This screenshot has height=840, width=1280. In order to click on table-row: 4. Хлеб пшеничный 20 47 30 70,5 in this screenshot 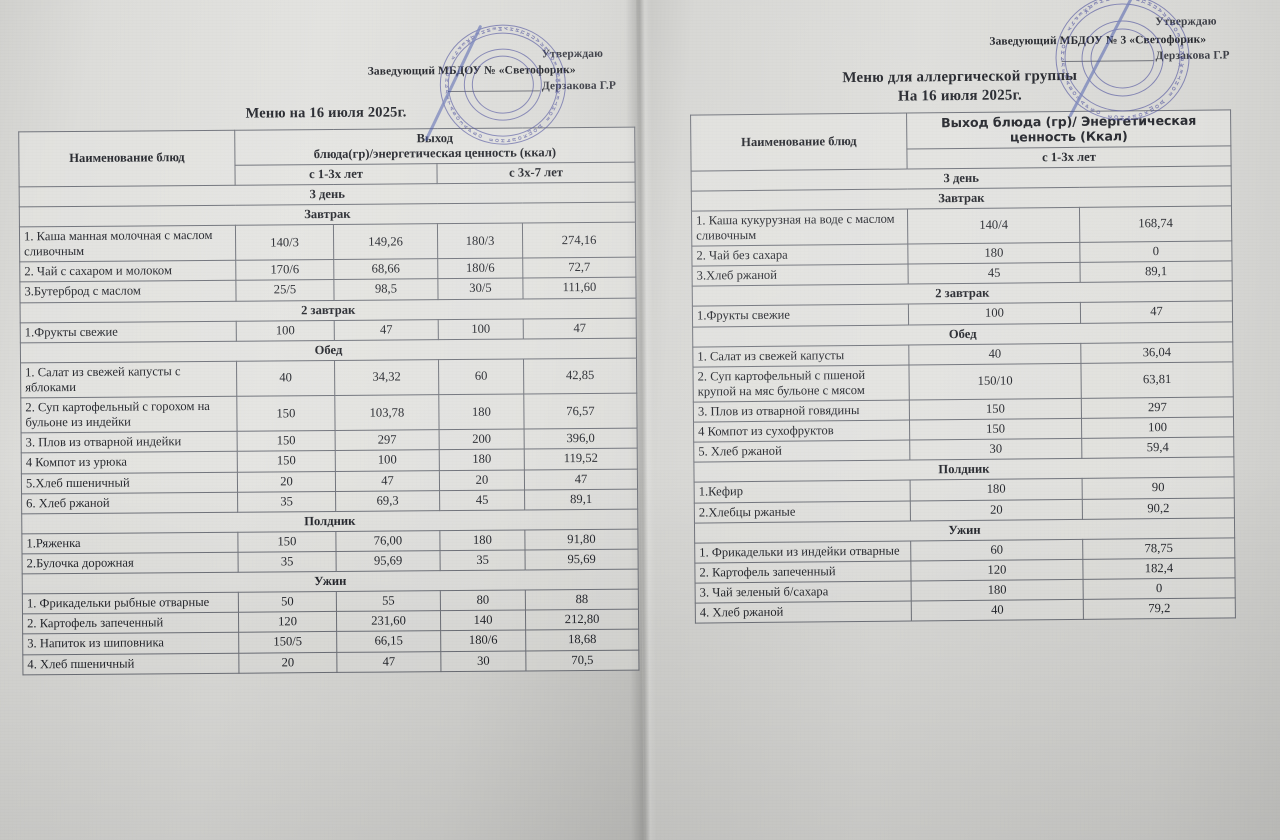, I will do `click(330, 662)`.